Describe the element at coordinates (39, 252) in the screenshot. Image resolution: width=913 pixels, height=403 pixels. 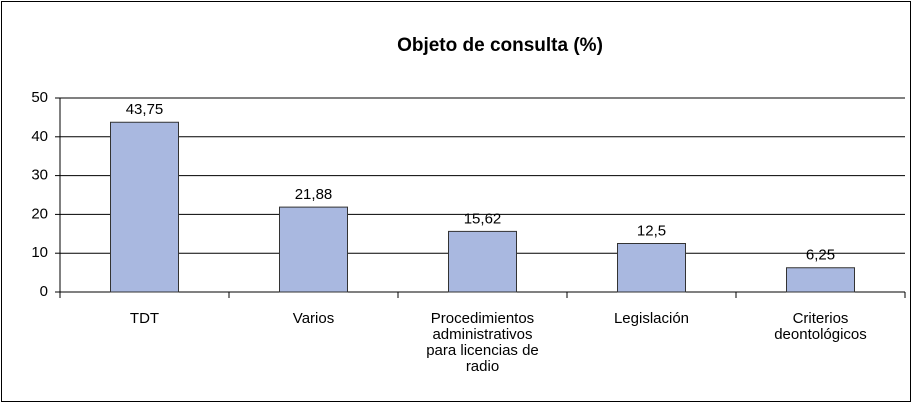
I see `y-tick-label: 10` at that location.